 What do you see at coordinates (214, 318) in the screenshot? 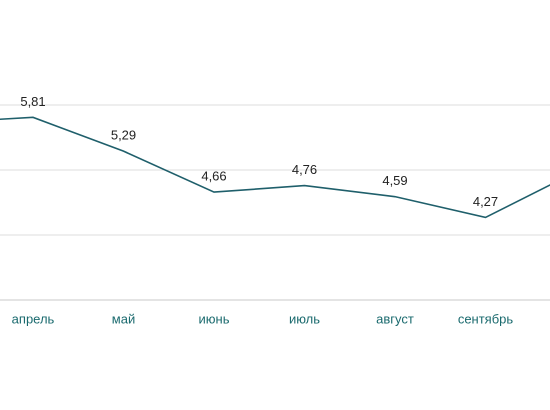
I see `x-tick-label: июнь` at bounding box center [214, 318].